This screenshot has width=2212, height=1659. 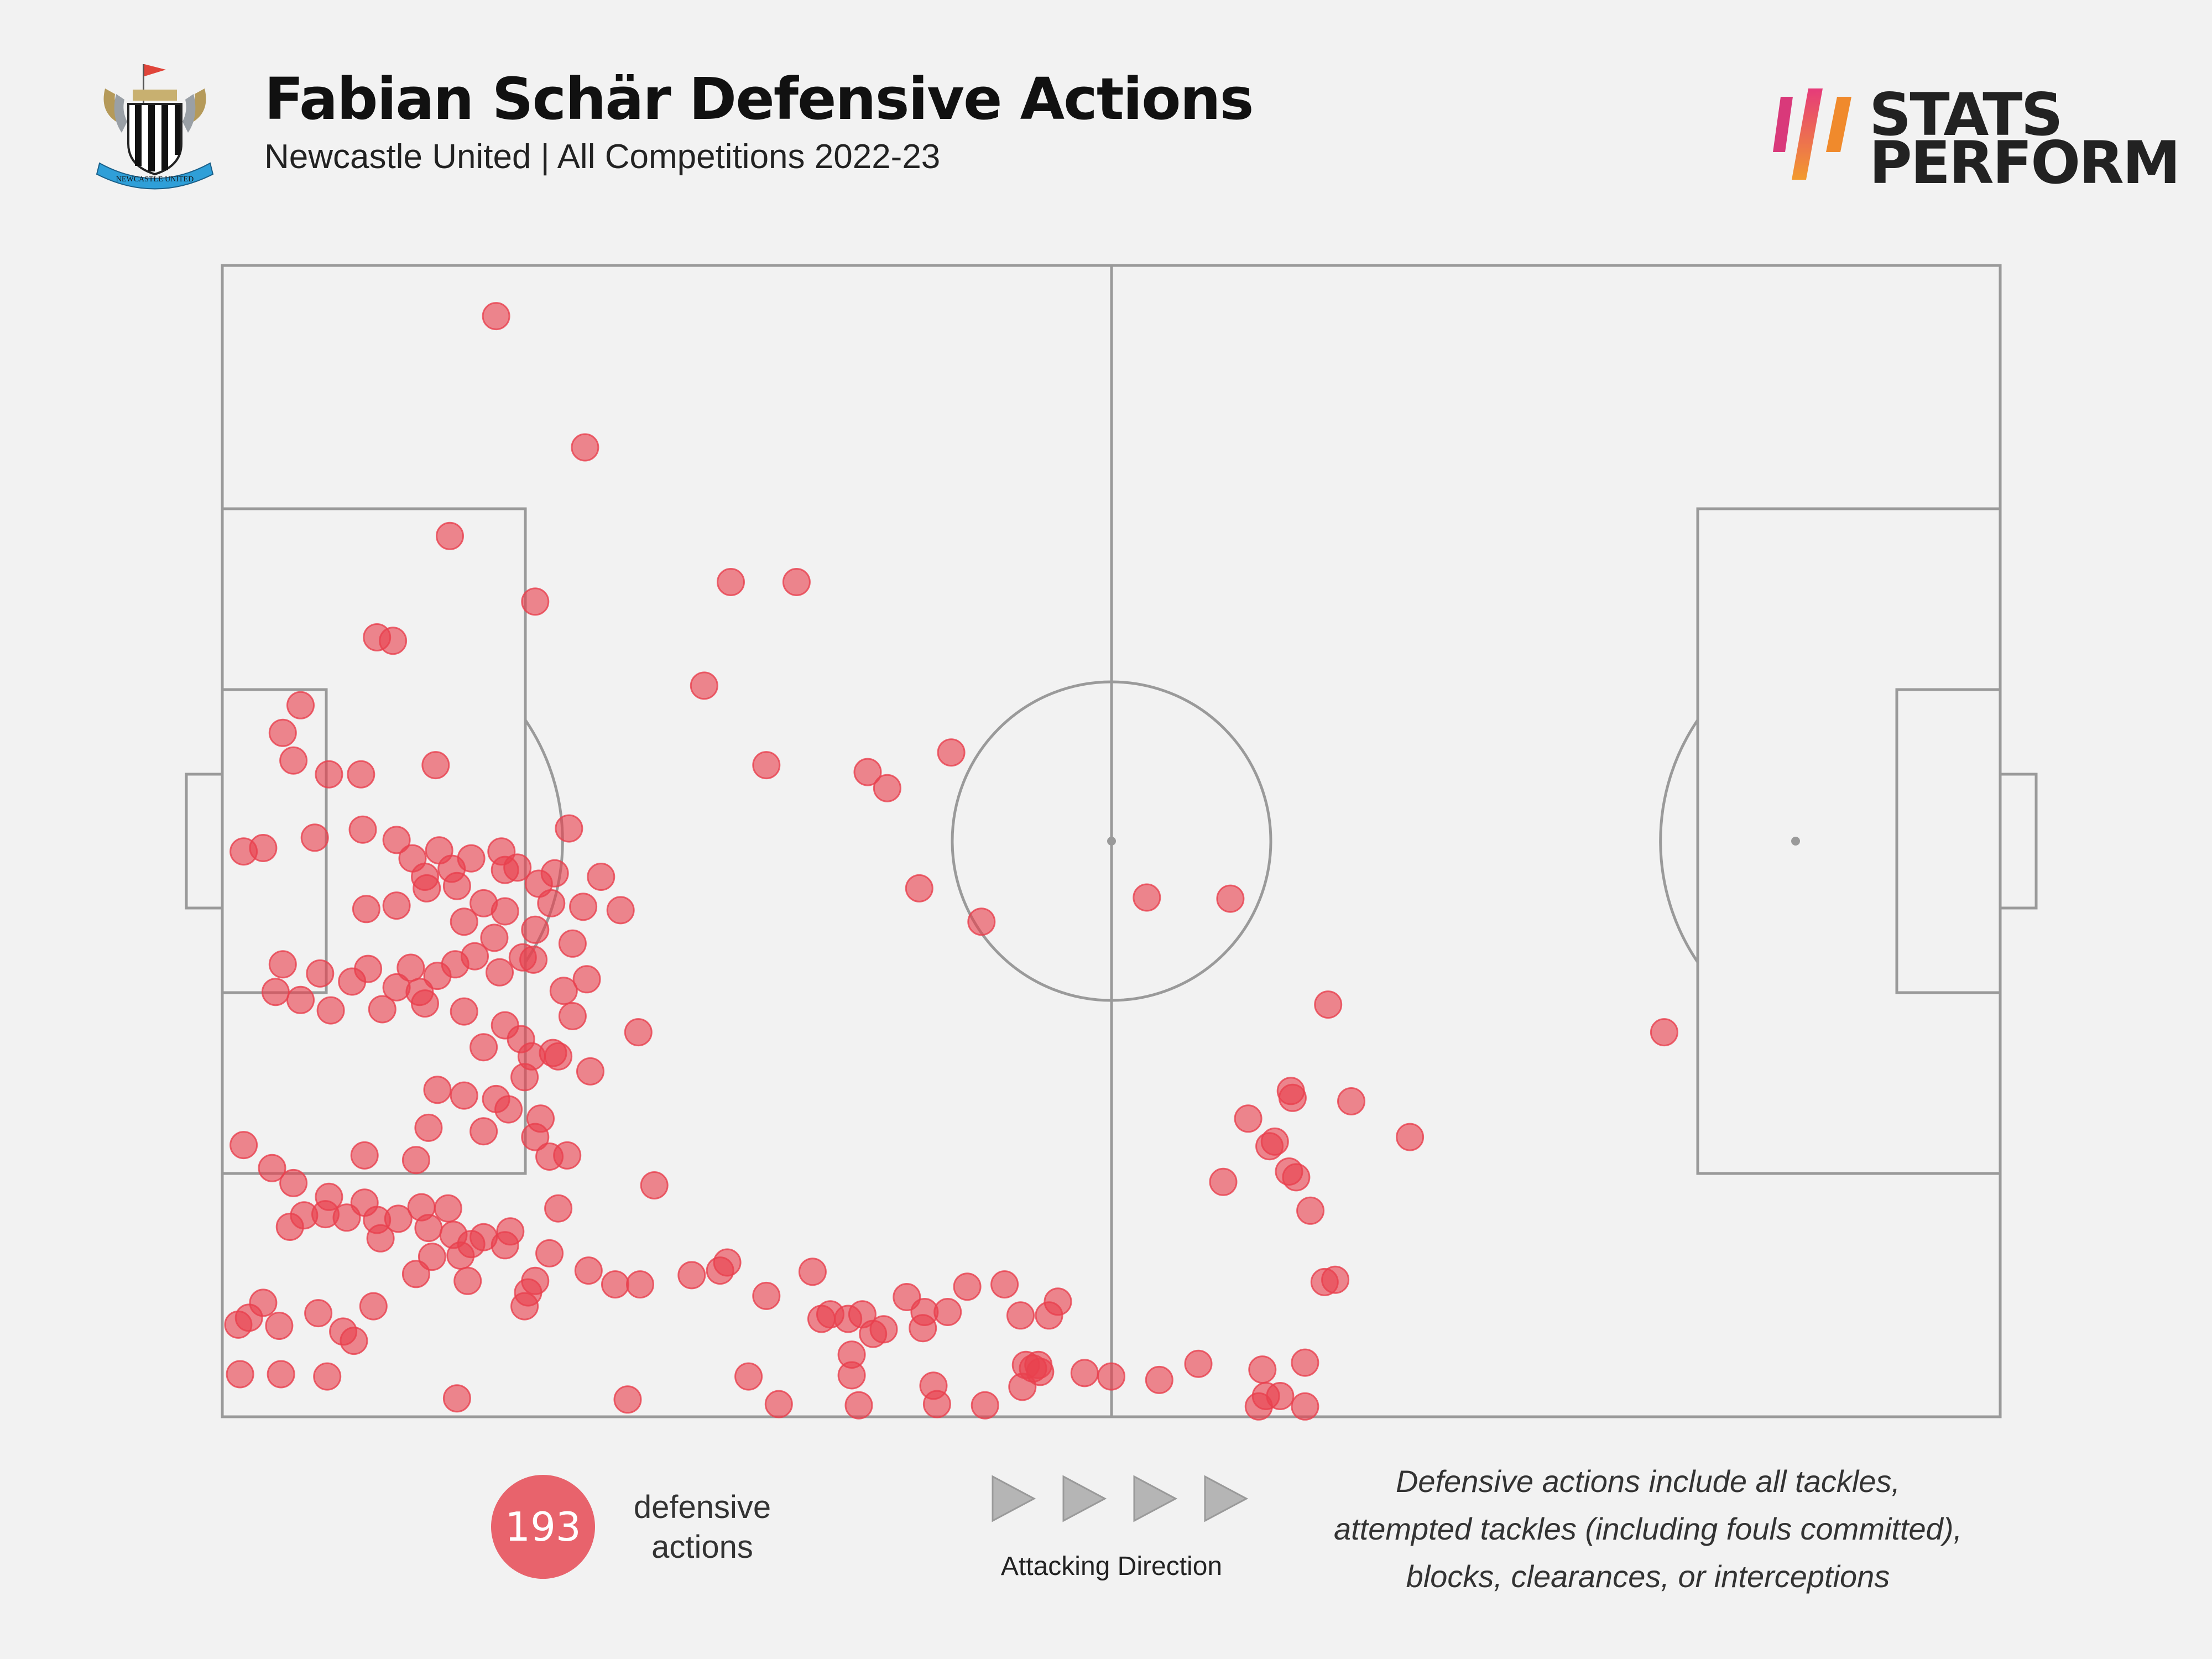 I want to click on count-label-line2: actions, so click(x=702, y=1547).